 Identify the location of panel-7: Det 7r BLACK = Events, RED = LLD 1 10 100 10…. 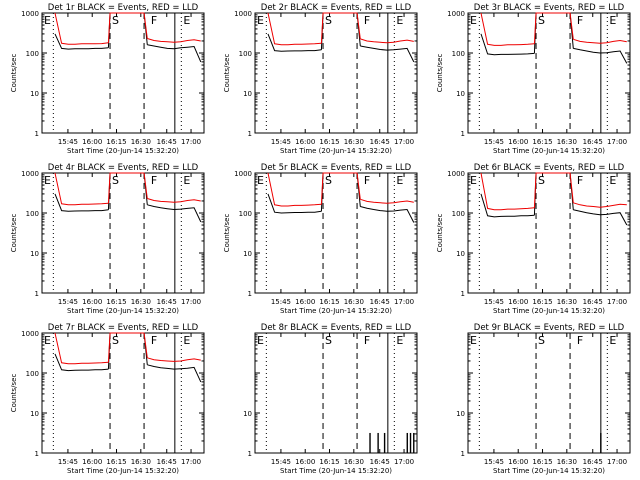
(107, 399).